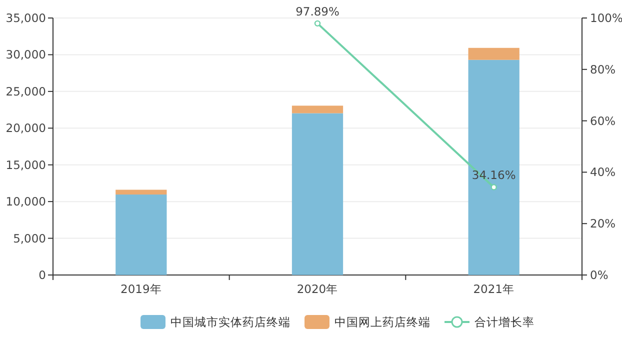 The image size is (622, 337). Describe the element at coordinates (603, 223) in the screenshot. I see `y2-tick-label: 20%` at that location.